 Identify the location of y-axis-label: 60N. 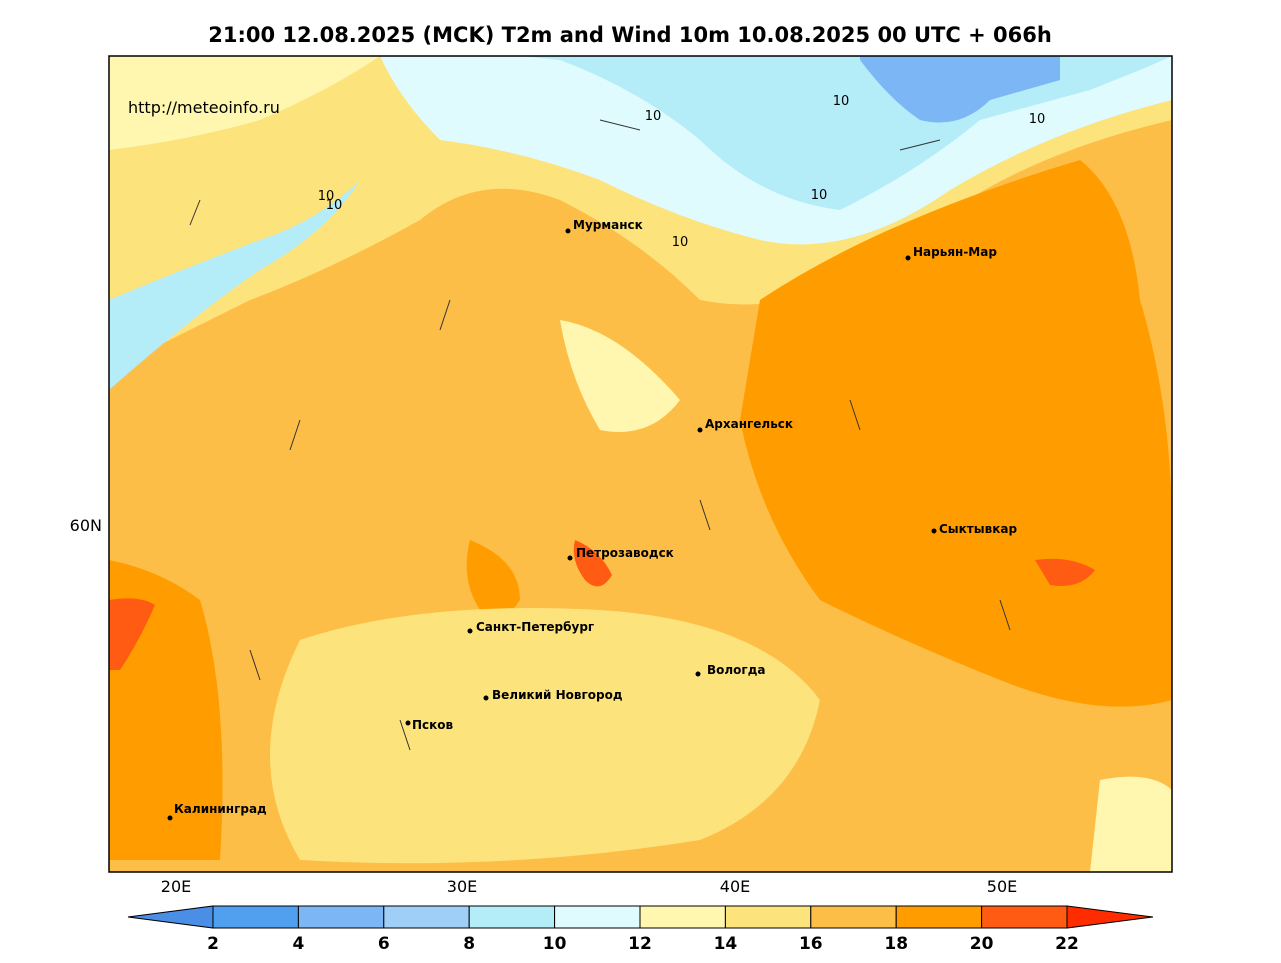
(86, 525).